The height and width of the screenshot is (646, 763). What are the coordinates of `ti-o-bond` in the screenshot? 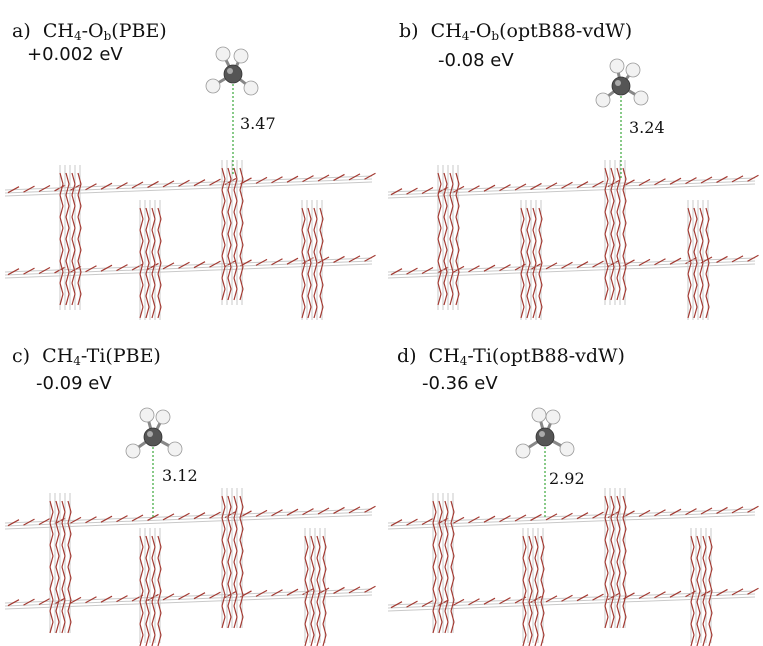 It's located at (188, 602).